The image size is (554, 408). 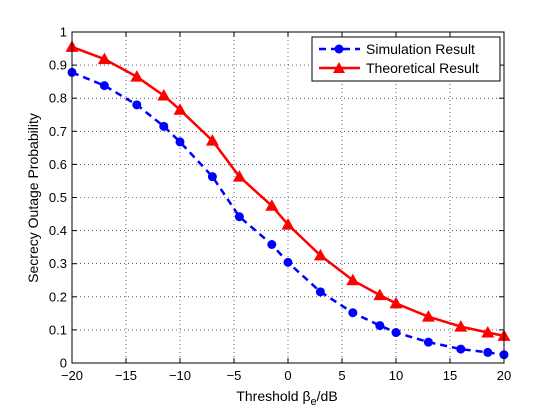 What do you see at coordinates (450, 375) in the screenshot?
I see `x-tick-label: 15` at bounding box center [450, 375].